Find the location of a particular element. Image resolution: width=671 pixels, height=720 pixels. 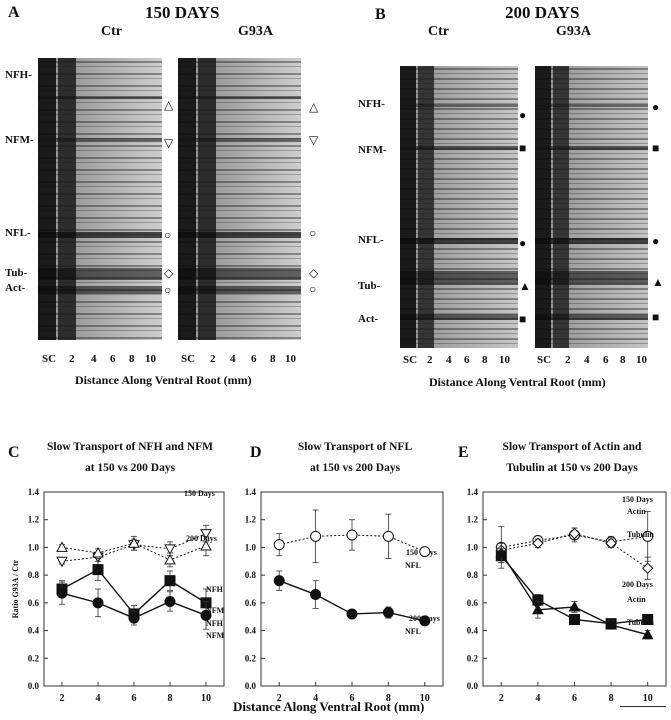

chart-c-series-label: NFH is located at coordinates (215, 589).